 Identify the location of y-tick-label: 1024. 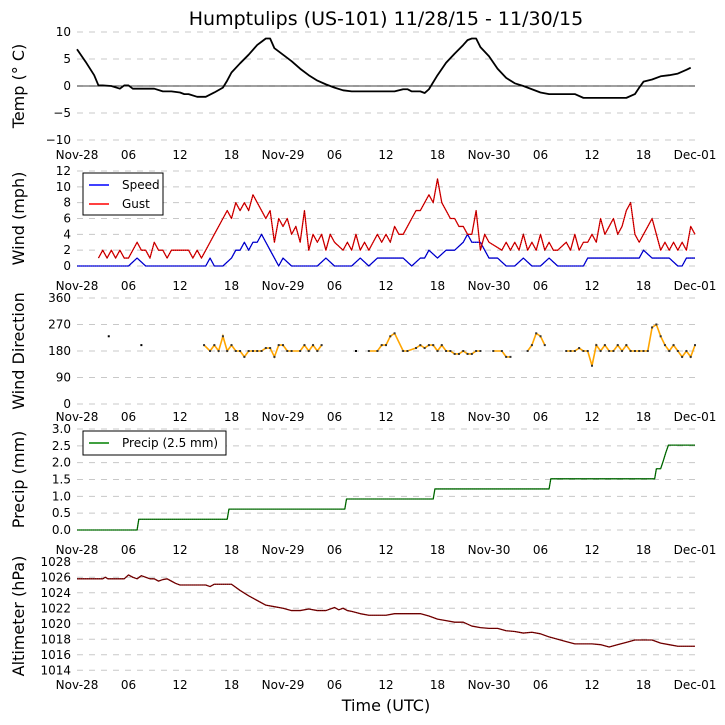
(55, 593).